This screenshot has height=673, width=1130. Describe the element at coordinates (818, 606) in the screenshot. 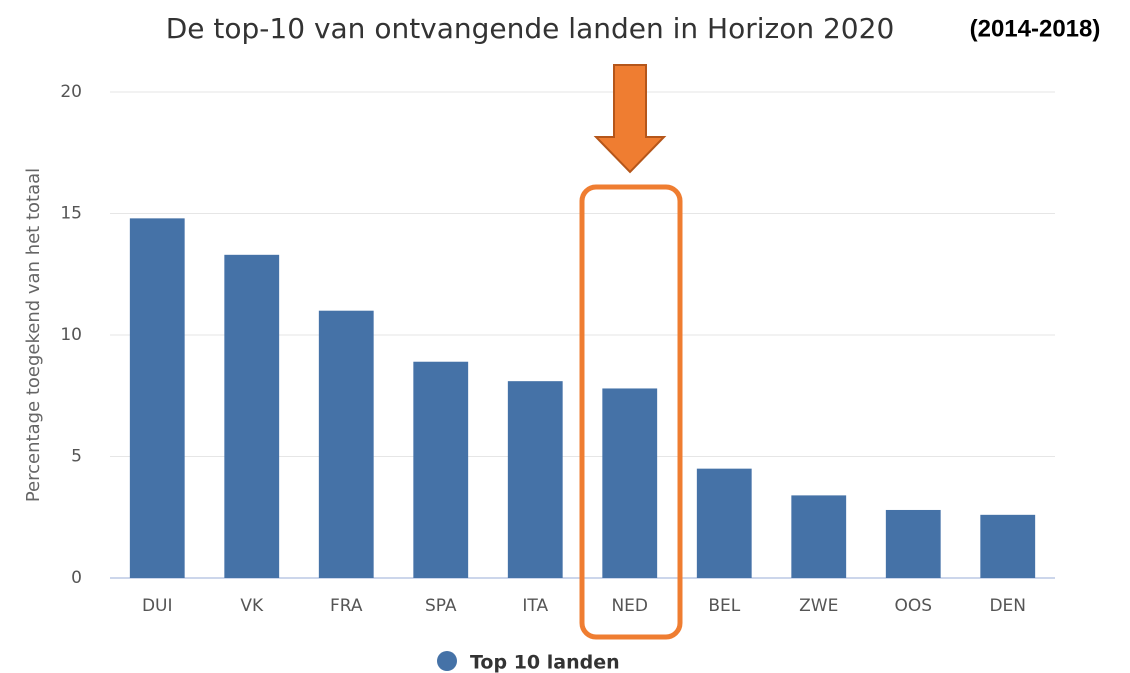

I see `x-tick-label: ZWE` at that location.